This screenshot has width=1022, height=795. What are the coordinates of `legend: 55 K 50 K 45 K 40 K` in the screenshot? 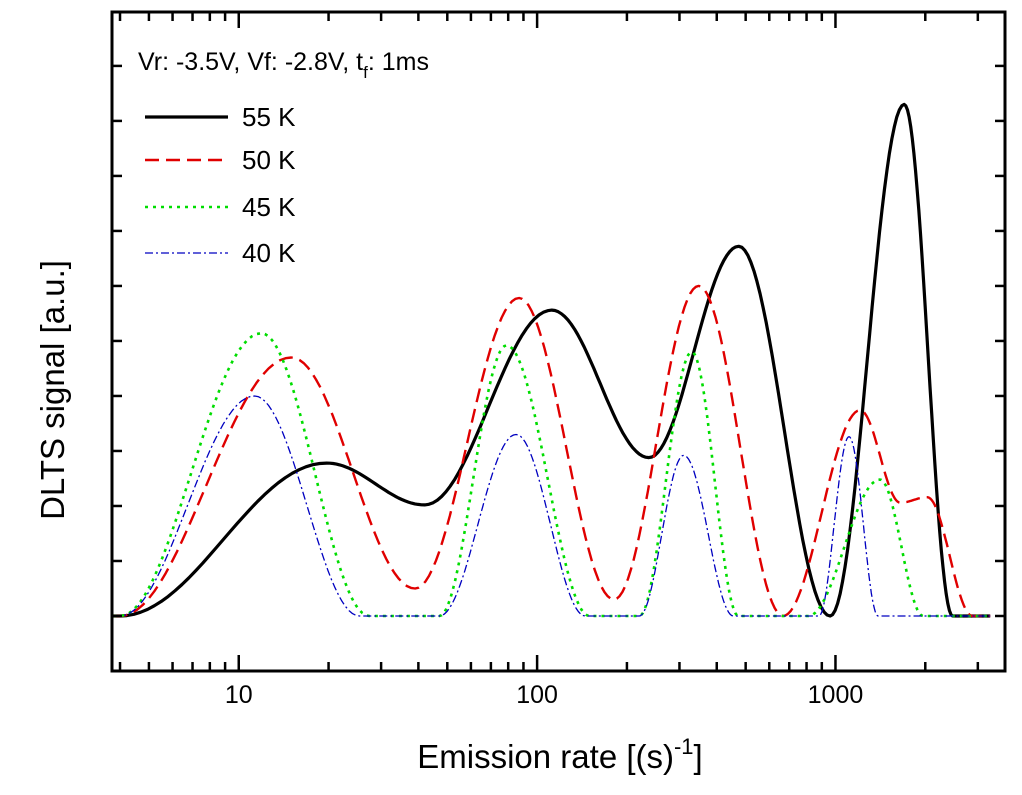 It's located at (220, 185).